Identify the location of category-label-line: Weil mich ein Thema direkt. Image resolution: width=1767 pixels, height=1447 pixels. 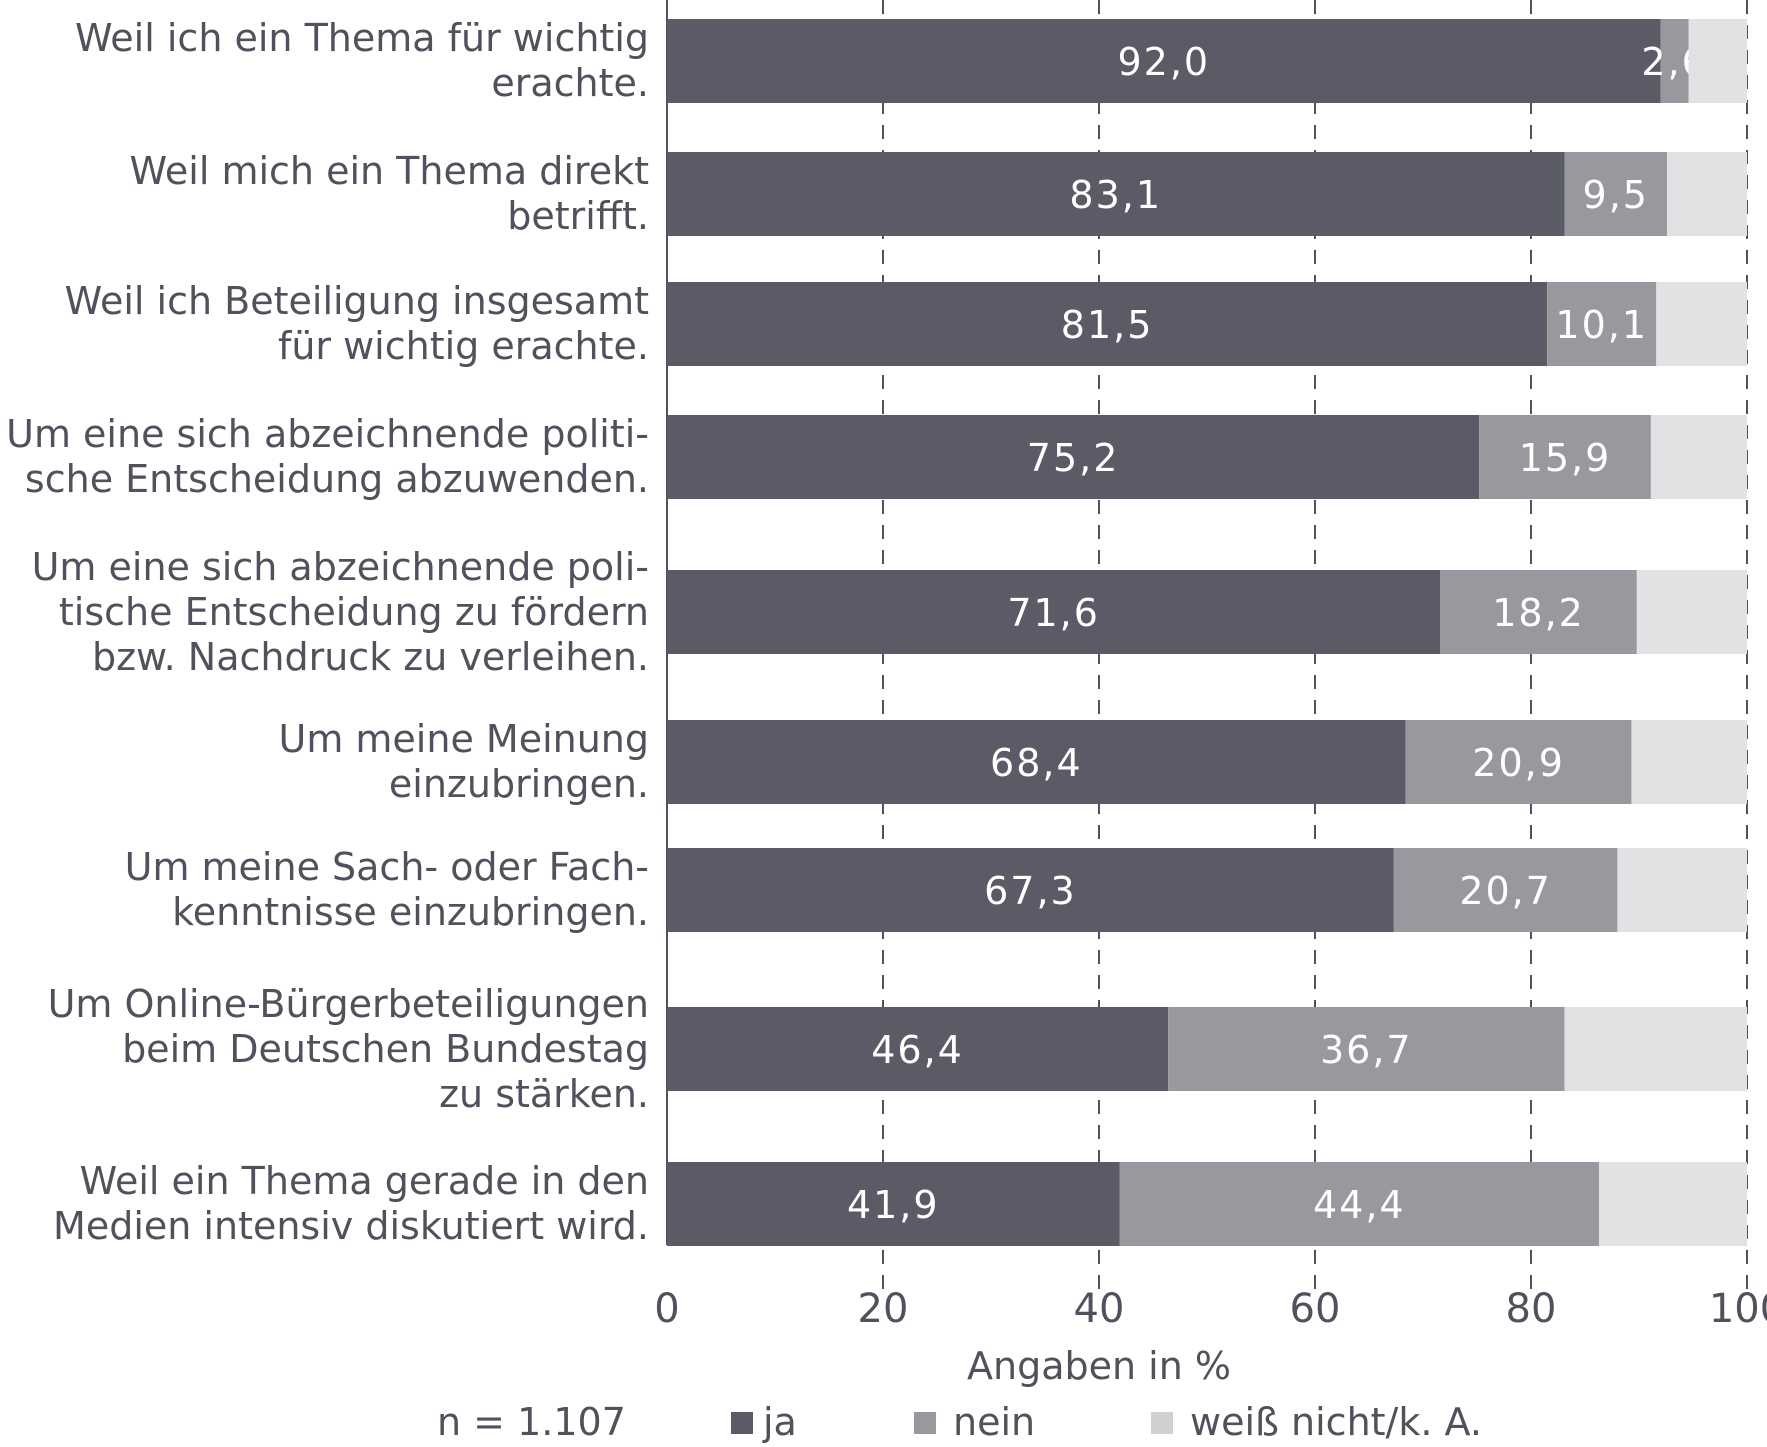
(389, 171).